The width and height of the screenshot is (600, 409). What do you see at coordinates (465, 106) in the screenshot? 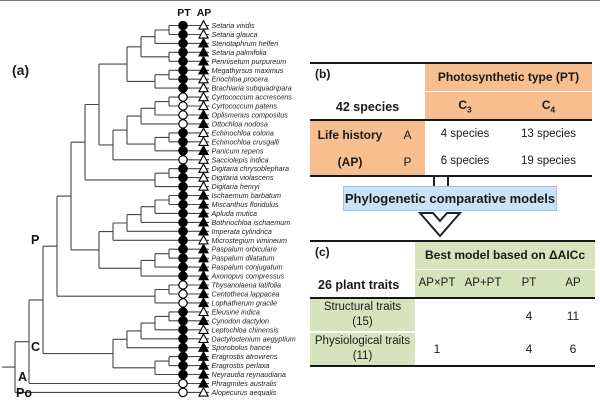
I see `c3-column-header: C3` at bounding box center [465, 106].